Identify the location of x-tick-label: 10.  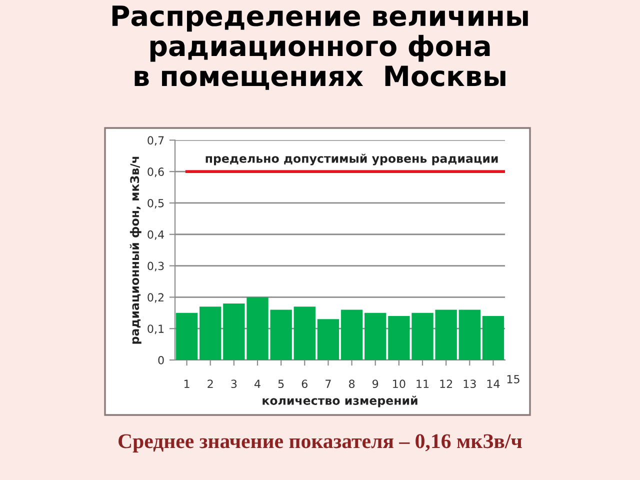
(399, 384).